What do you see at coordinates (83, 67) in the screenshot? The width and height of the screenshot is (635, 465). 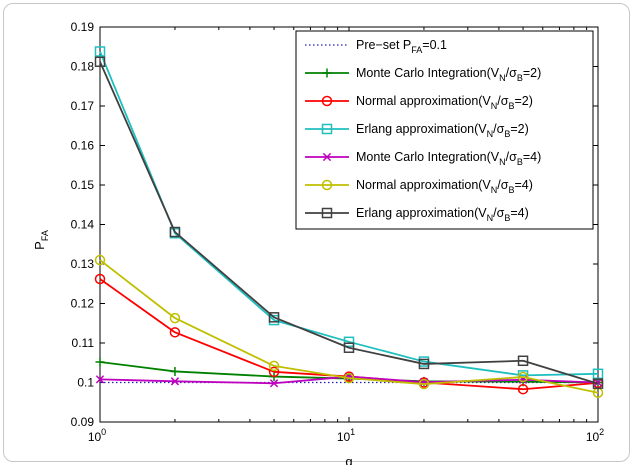 I see `y-tick-label: 0.18` at bounding box center [83, 67].